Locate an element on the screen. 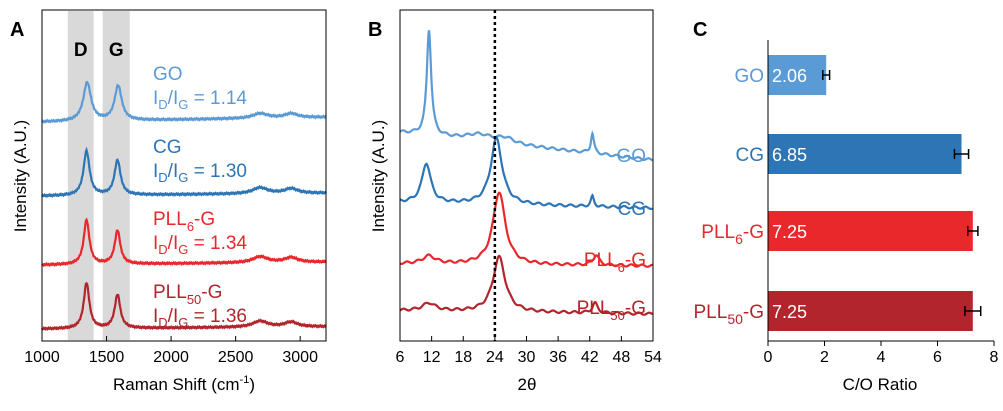 Image resolution: width=1003 pixels, height=411 pixels. x-tick-label: 2 is located at coordinates (824, 357).